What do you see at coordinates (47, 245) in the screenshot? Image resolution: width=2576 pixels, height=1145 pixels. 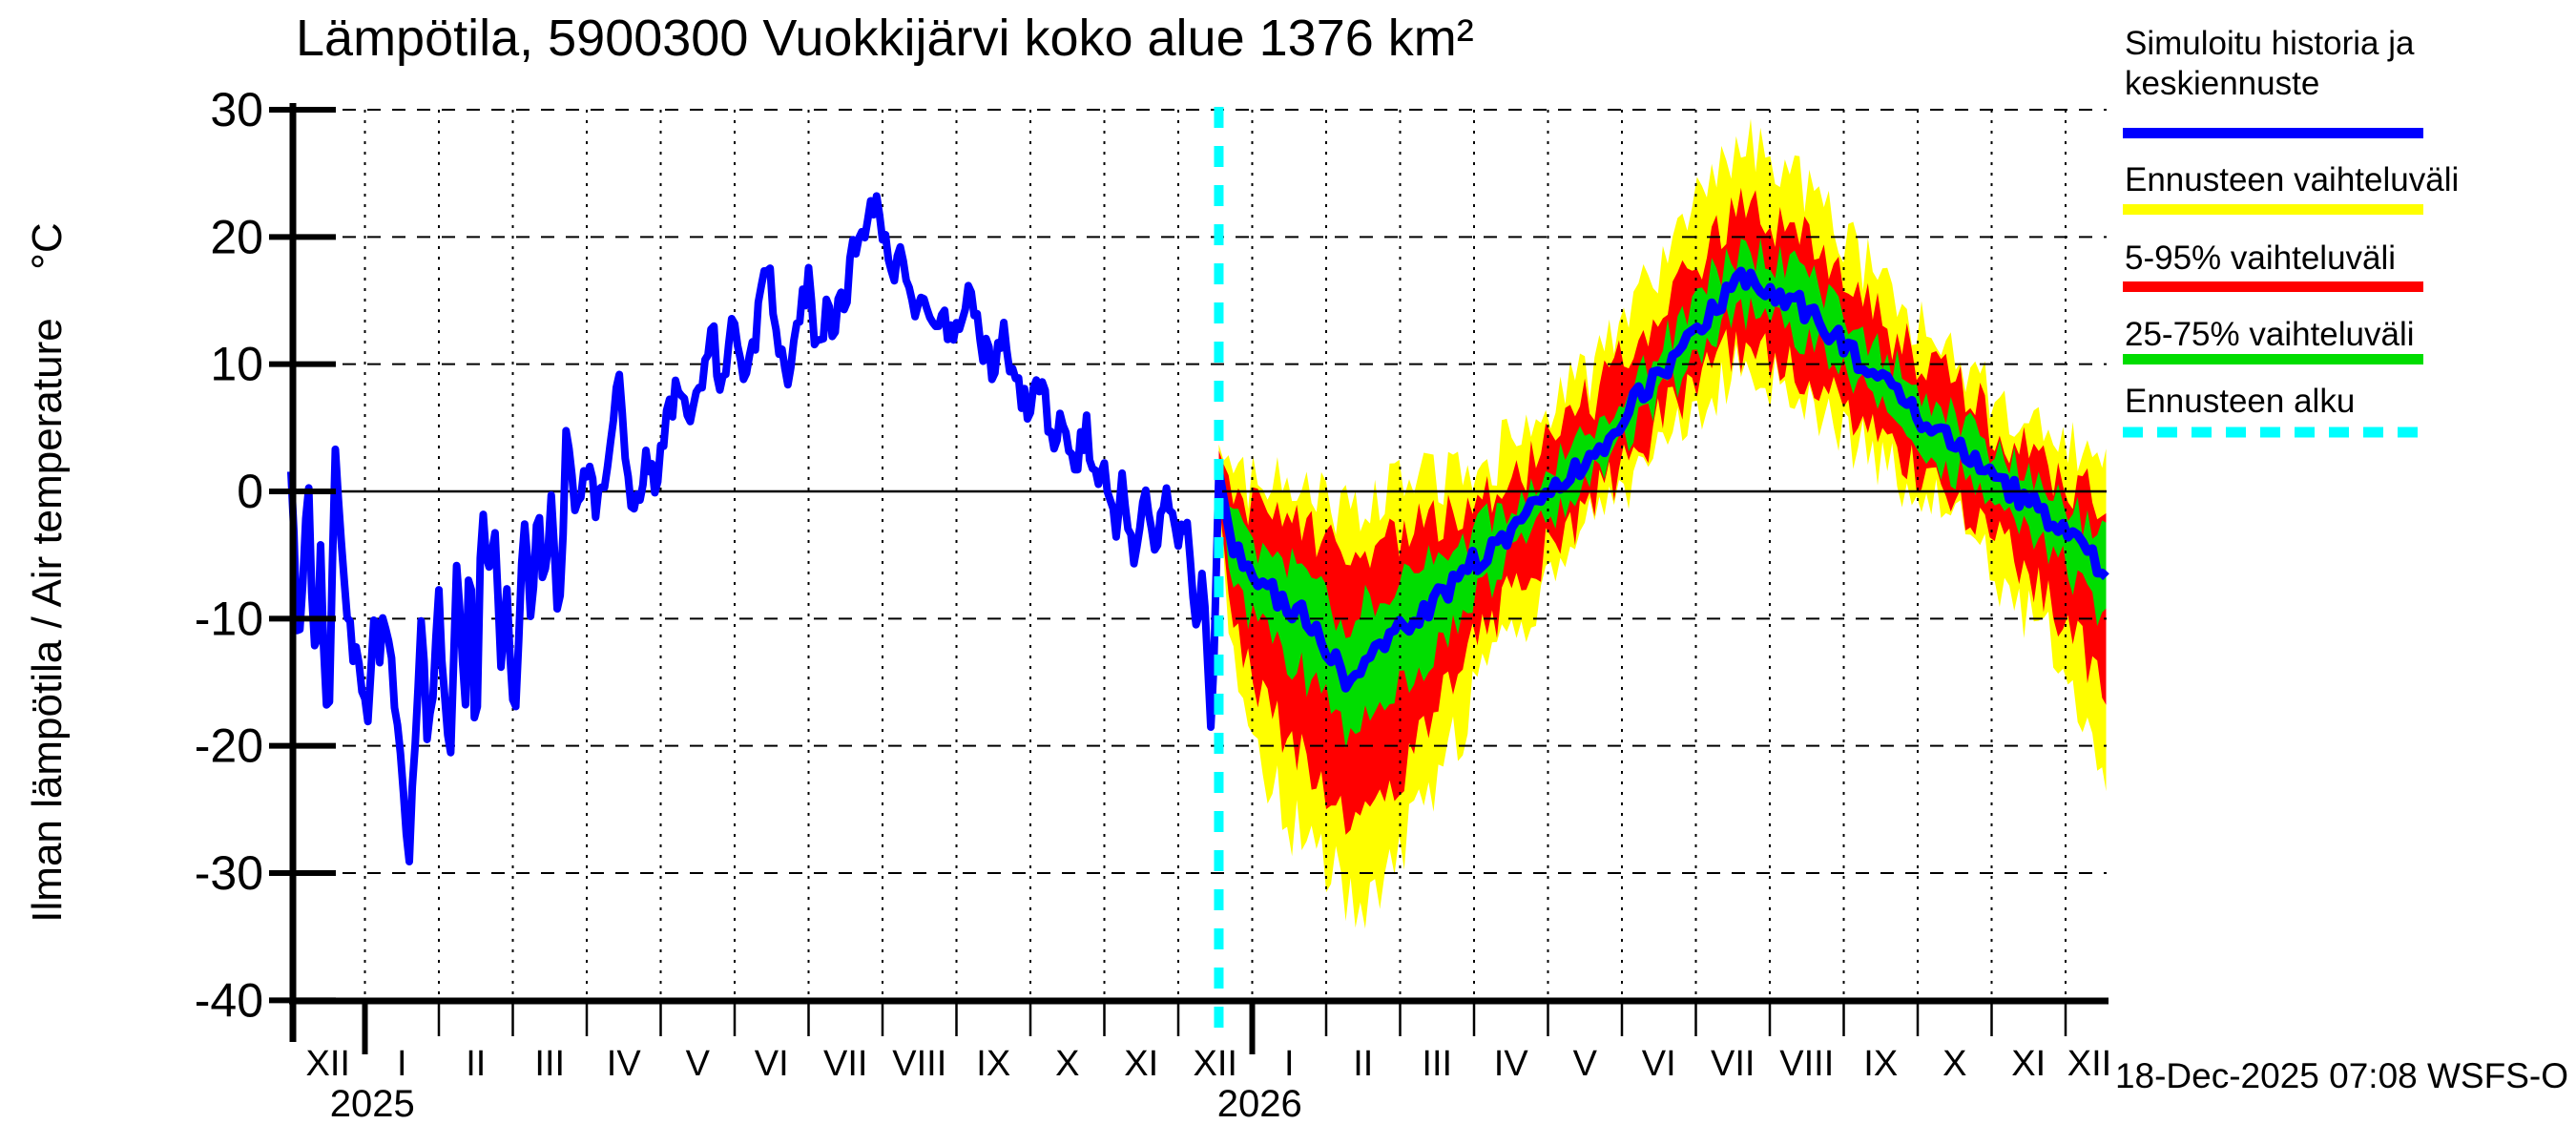 I see `y-axis-unit-label: °C` at bounding box center [47, 245].